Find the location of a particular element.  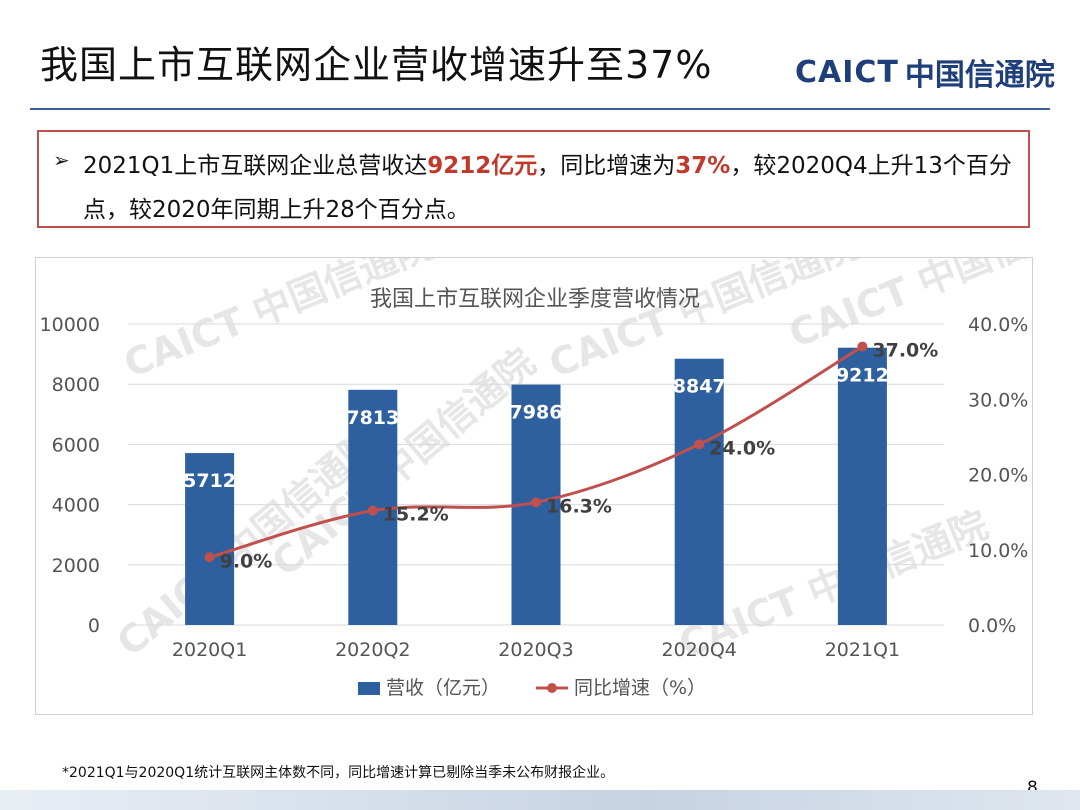

summary-highlight-revenue: 9212亿元 is located at coordinates (482, 166).